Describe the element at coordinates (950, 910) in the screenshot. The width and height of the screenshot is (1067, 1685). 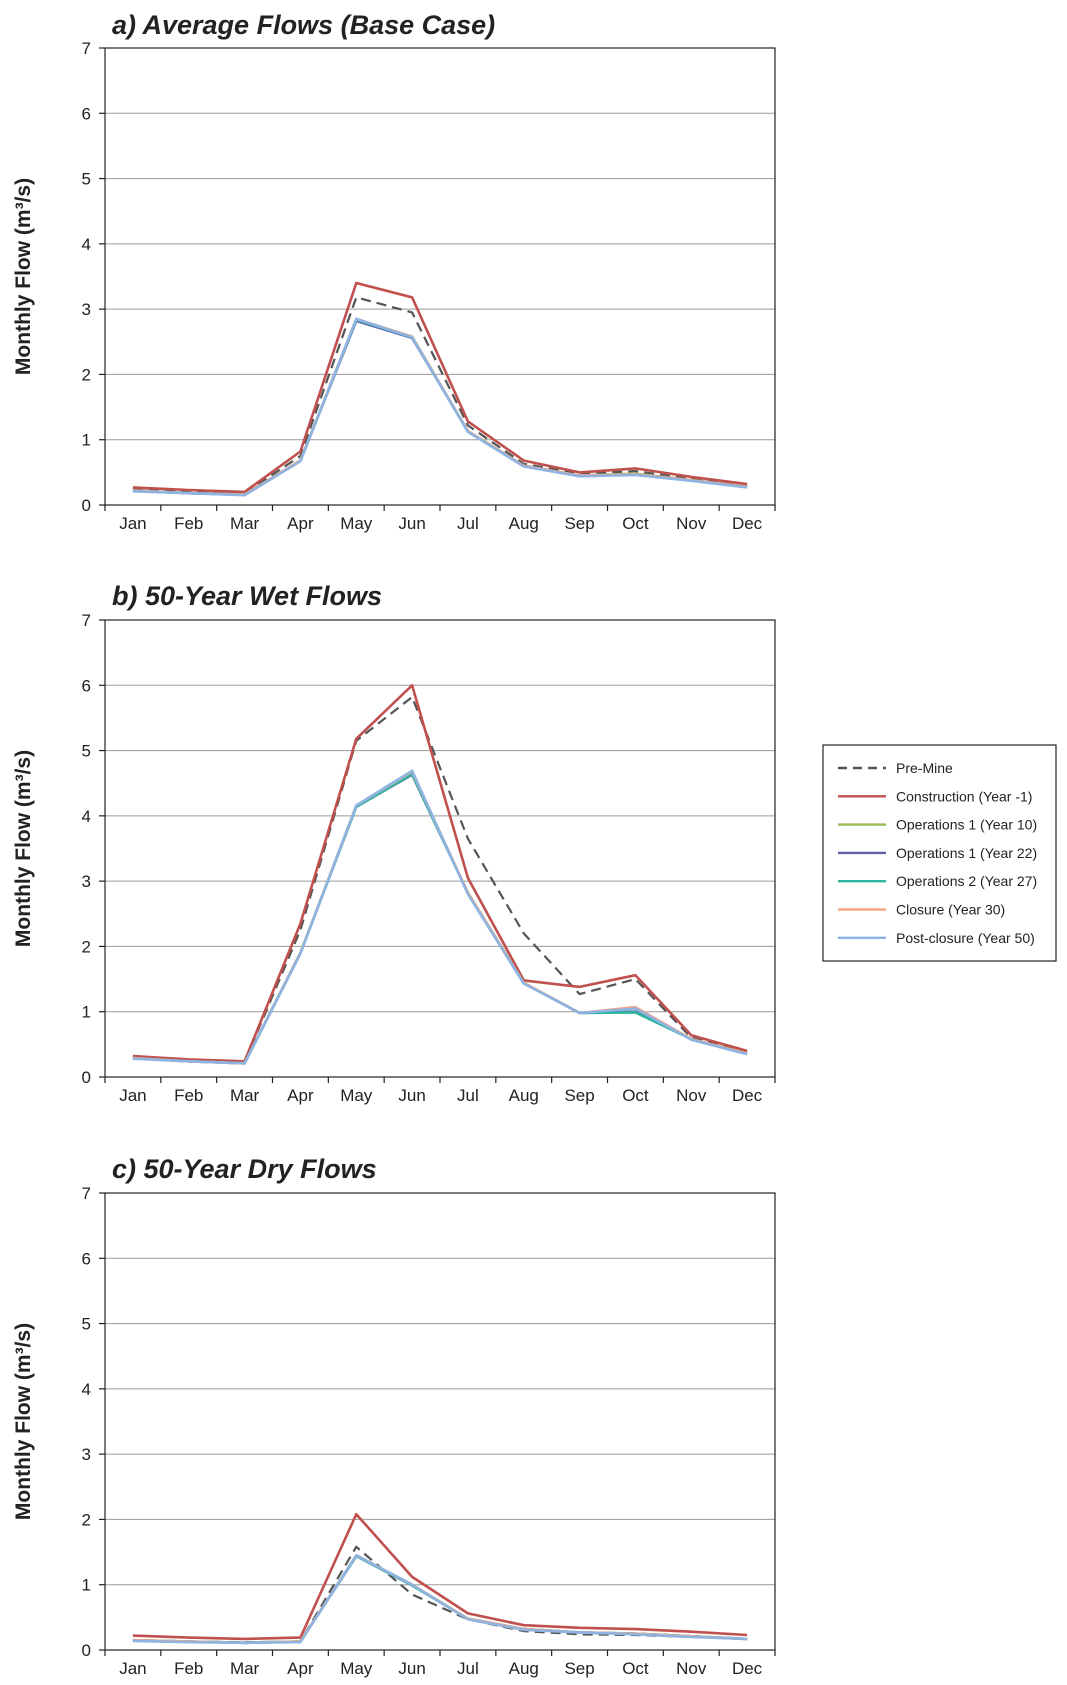
I see `legend-label: Closure (Year 30)` at that location.